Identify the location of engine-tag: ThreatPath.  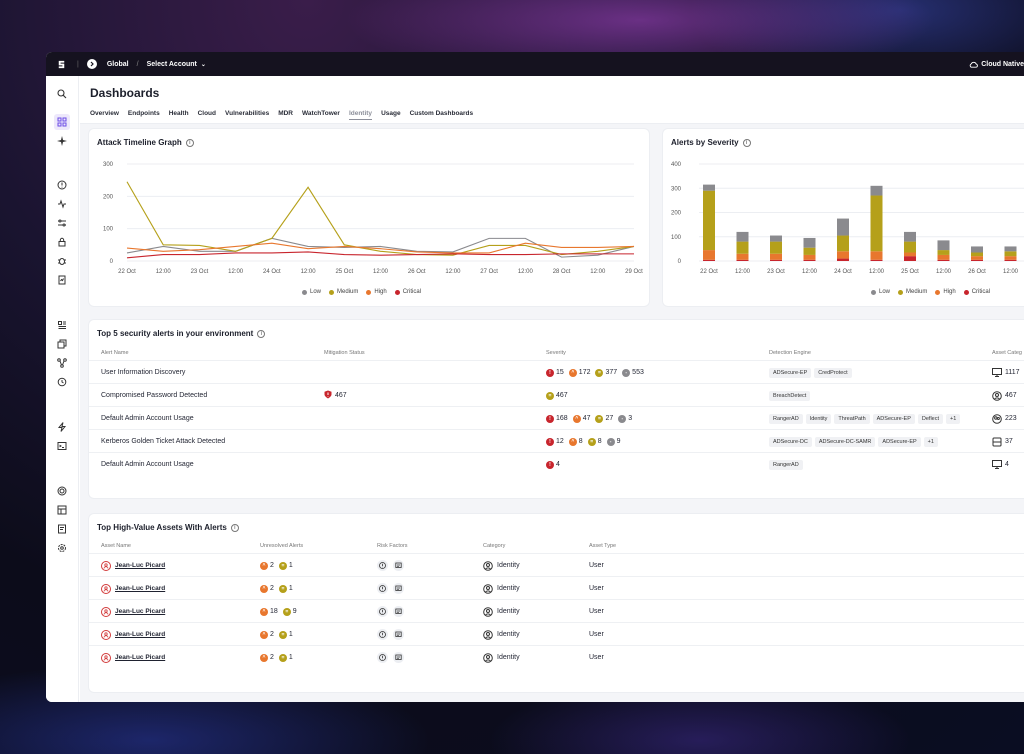
(852, 418).